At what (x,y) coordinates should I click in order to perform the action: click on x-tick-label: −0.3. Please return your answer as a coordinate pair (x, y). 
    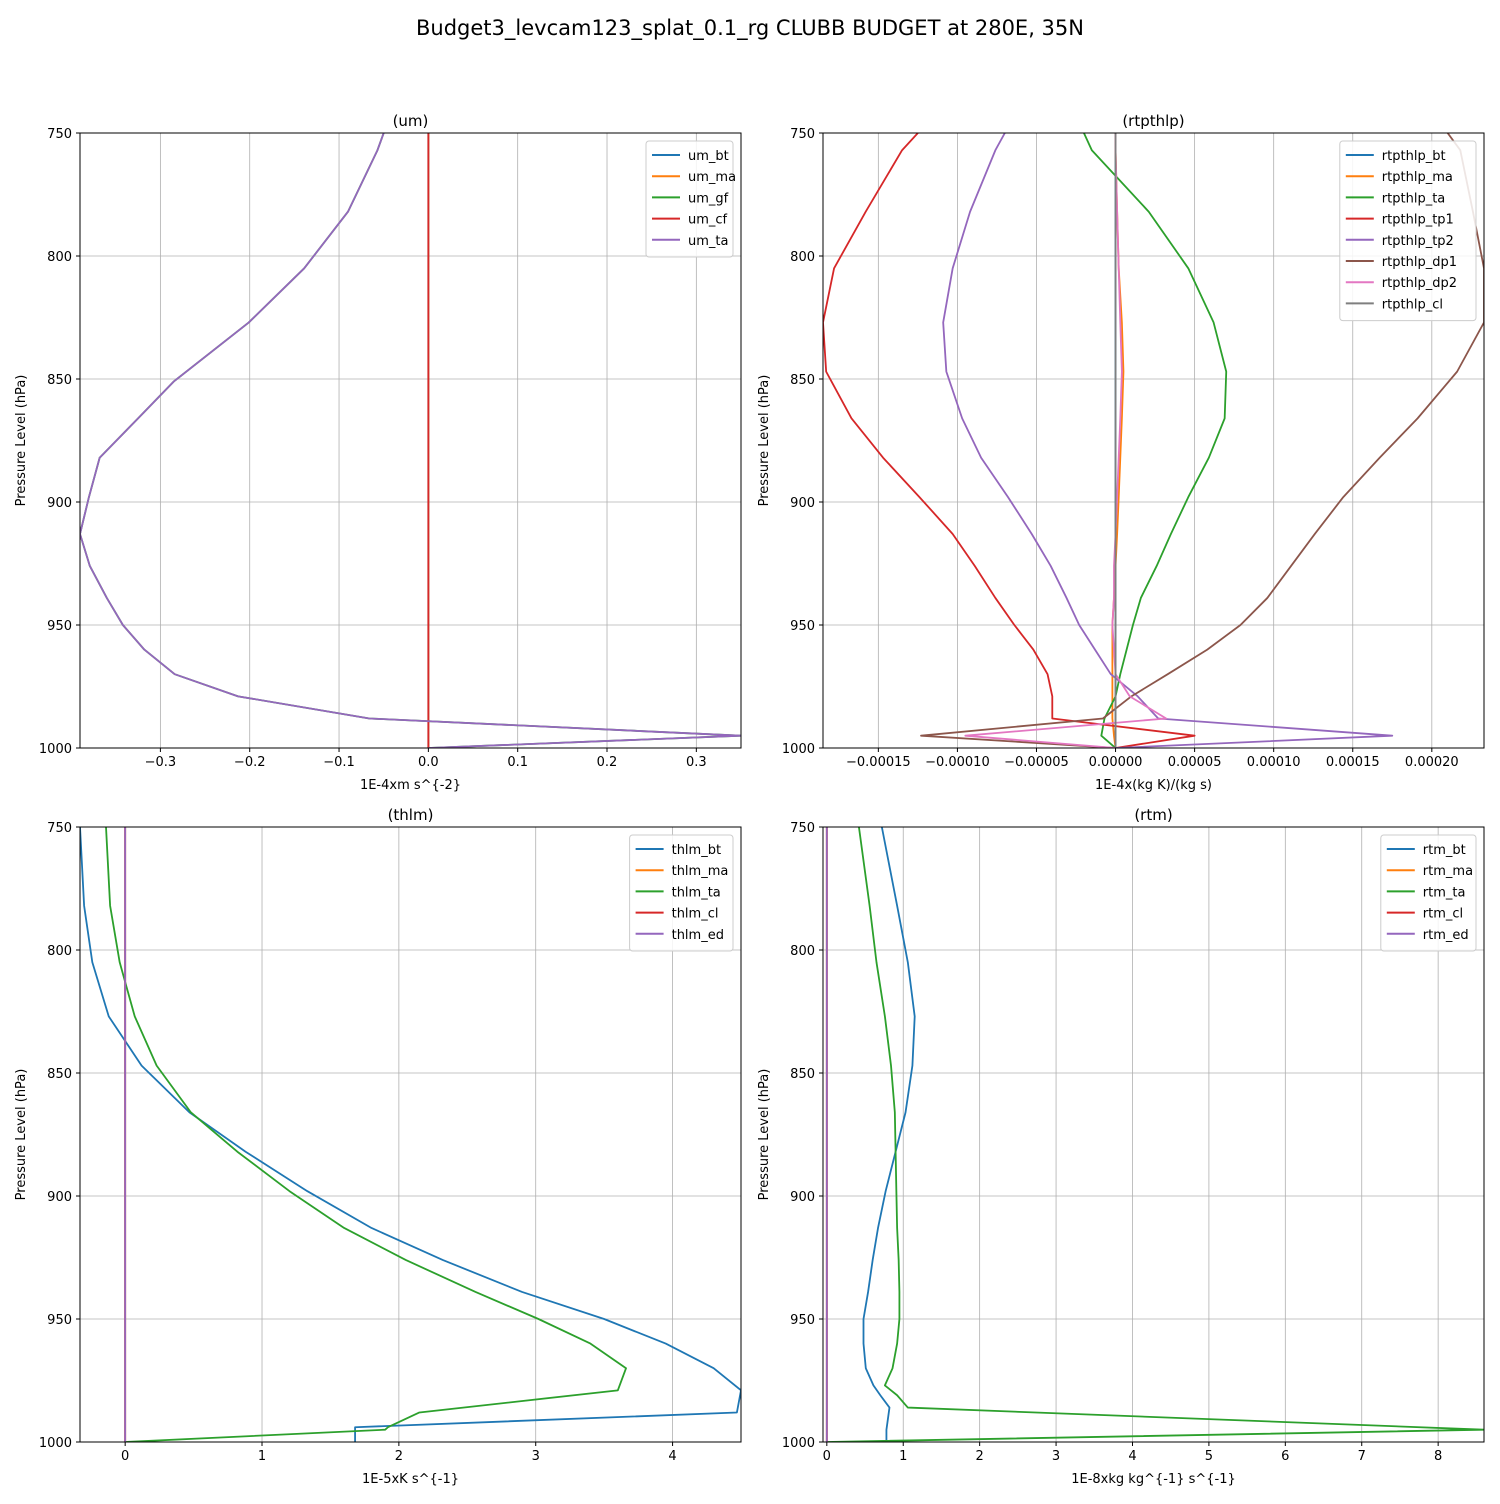
    Looking at the image, I should click on (161, 762).